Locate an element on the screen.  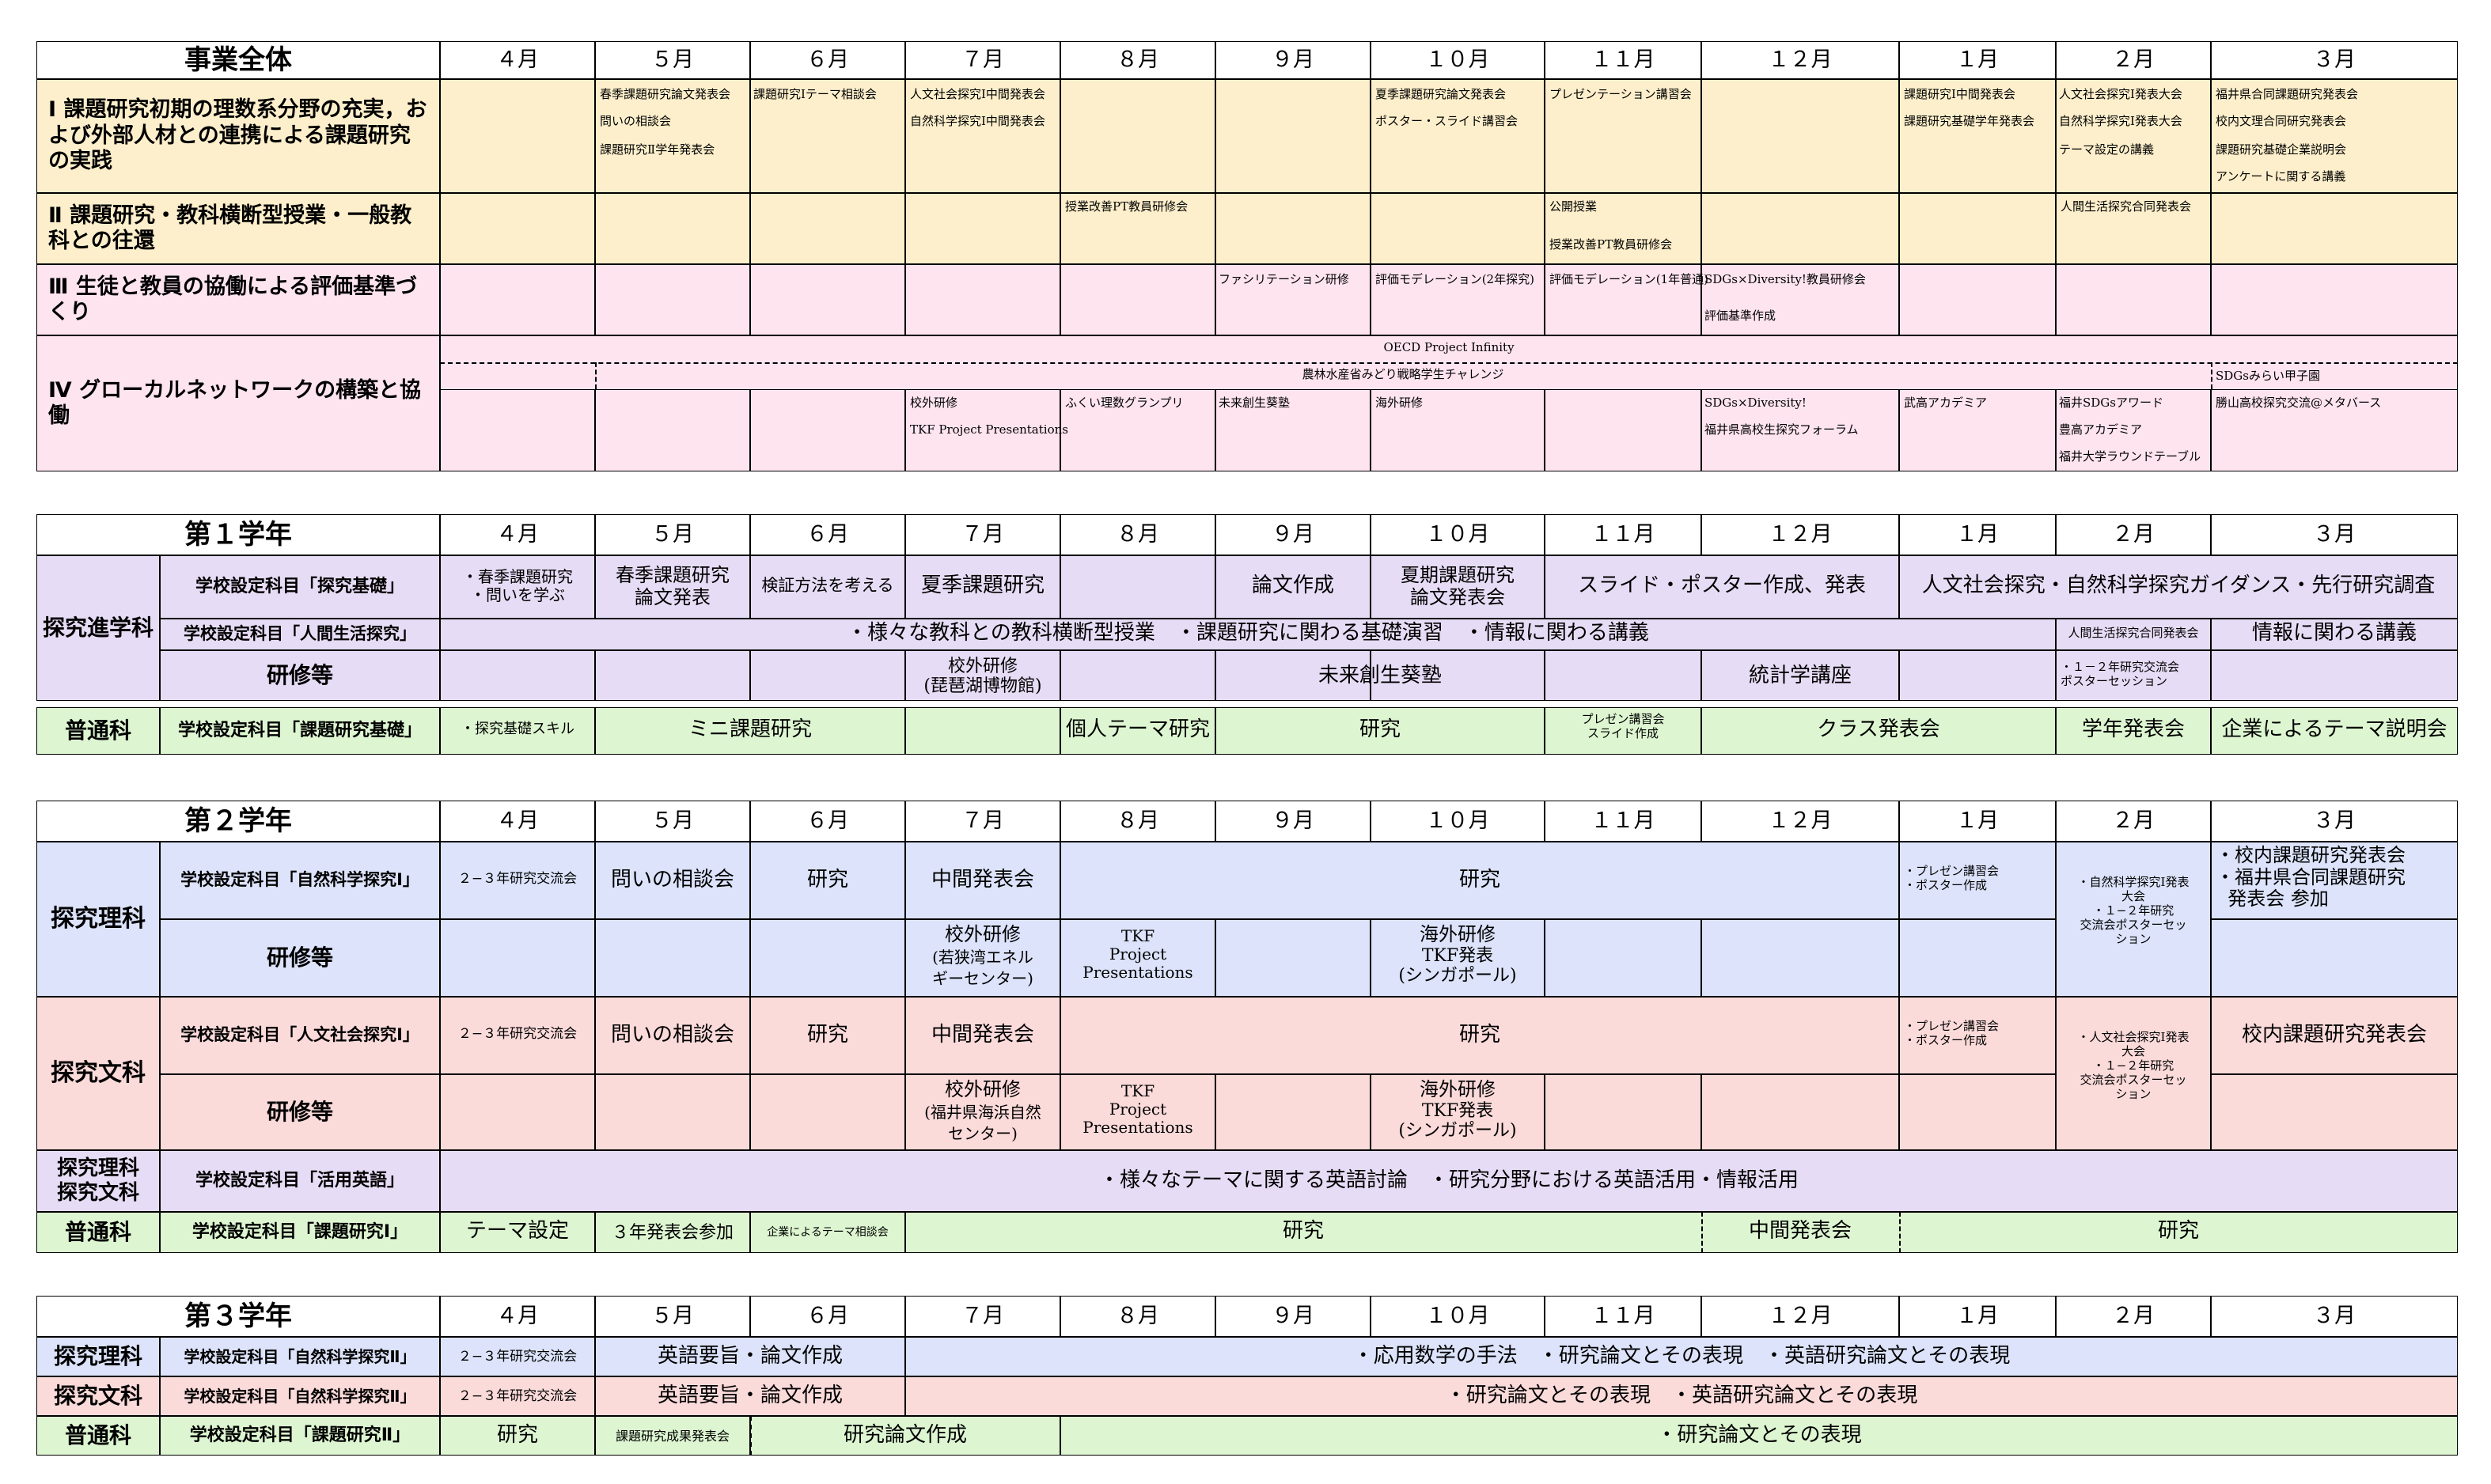
text: (琵琶湖博物館) is located at coordinates (982, 686).